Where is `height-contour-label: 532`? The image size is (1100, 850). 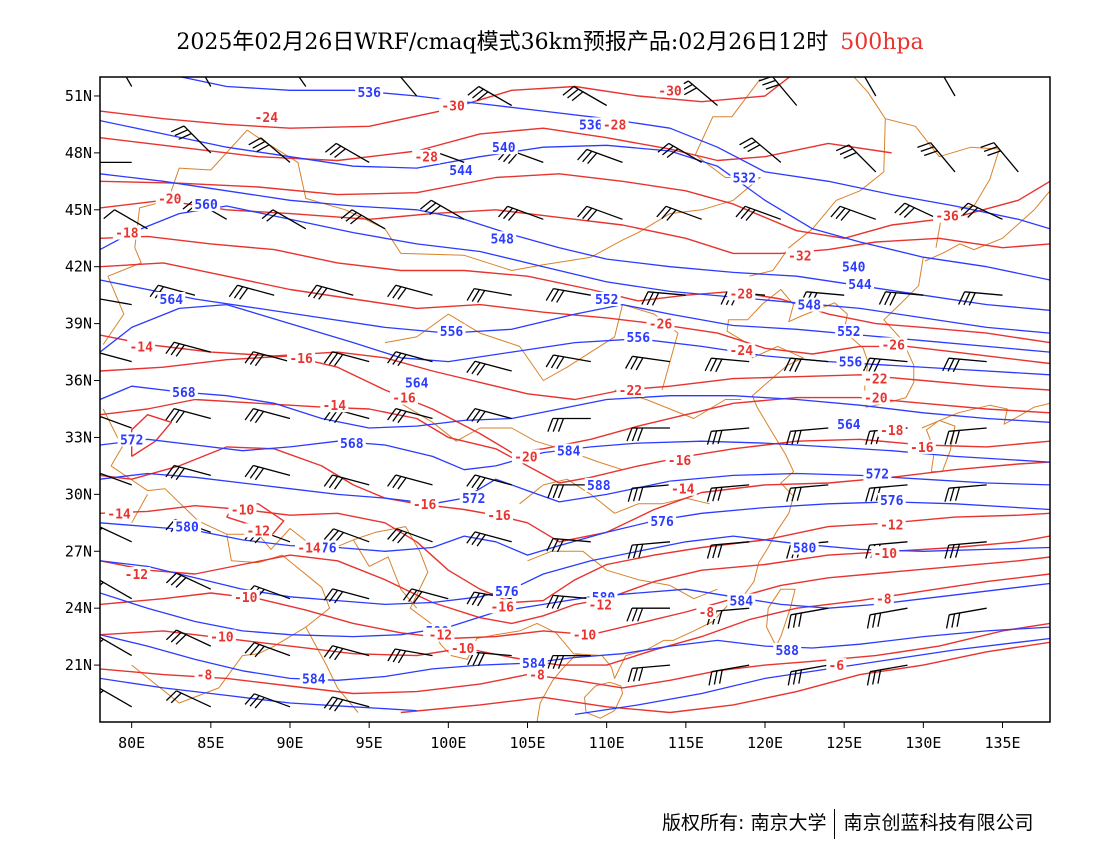 height-contour-label: 532 is located at coordinates (744, 178).